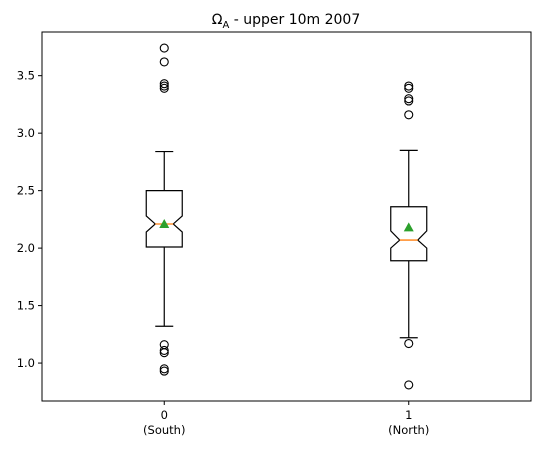  I want to click on y-tick-label: 3.5, so click(26, 76).